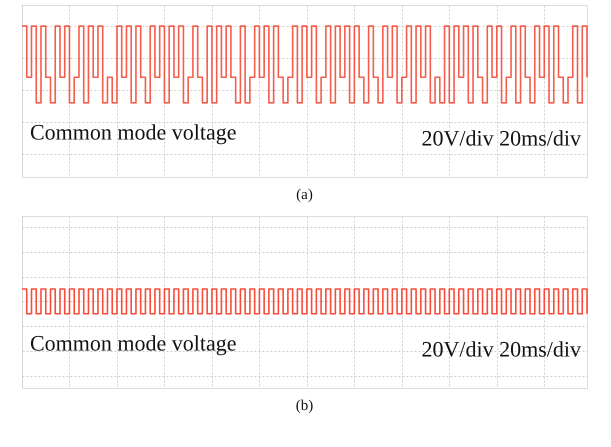 This screenshot has height=447, width=611. I want to click on text: (a), so click(304, 195).